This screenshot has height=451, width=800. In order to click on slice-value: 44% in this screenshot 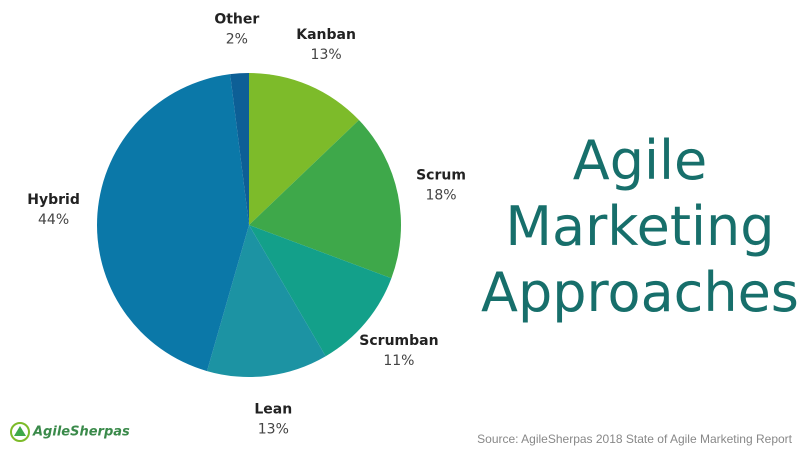, I will do `click(53, 220)`.